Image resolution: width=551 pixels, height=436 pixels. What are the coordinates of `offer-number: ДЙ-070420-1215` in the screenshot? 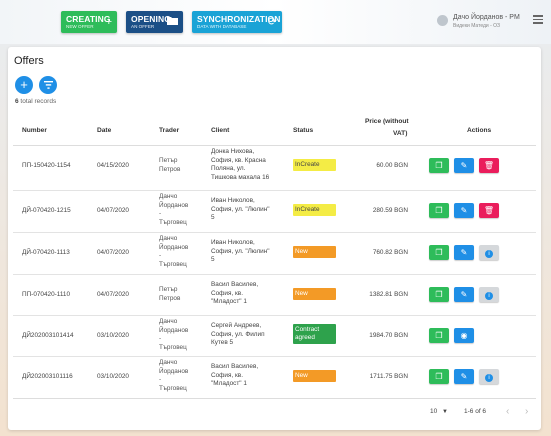 It's located at (46, 210).